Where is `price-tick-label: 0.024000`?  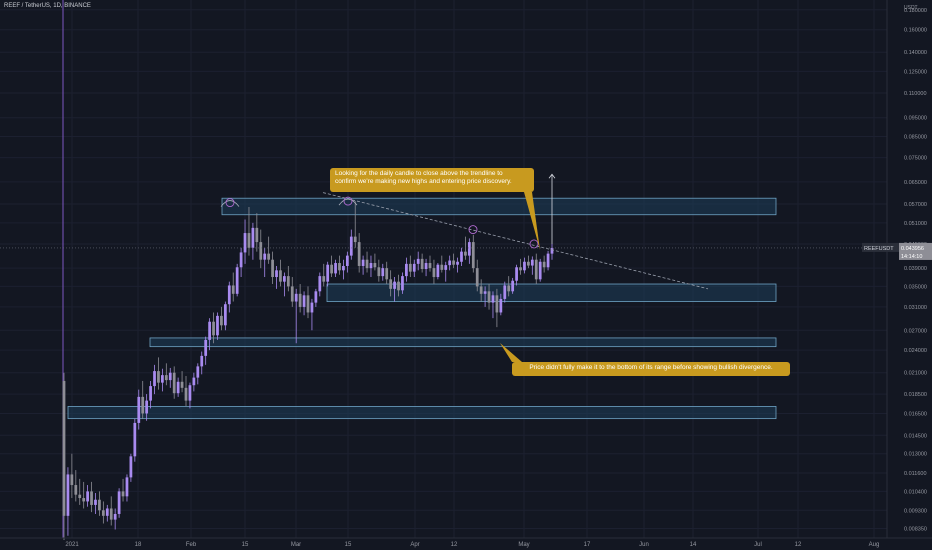 price-tick-label: 0.024000 is located at coordinates (915, 351).